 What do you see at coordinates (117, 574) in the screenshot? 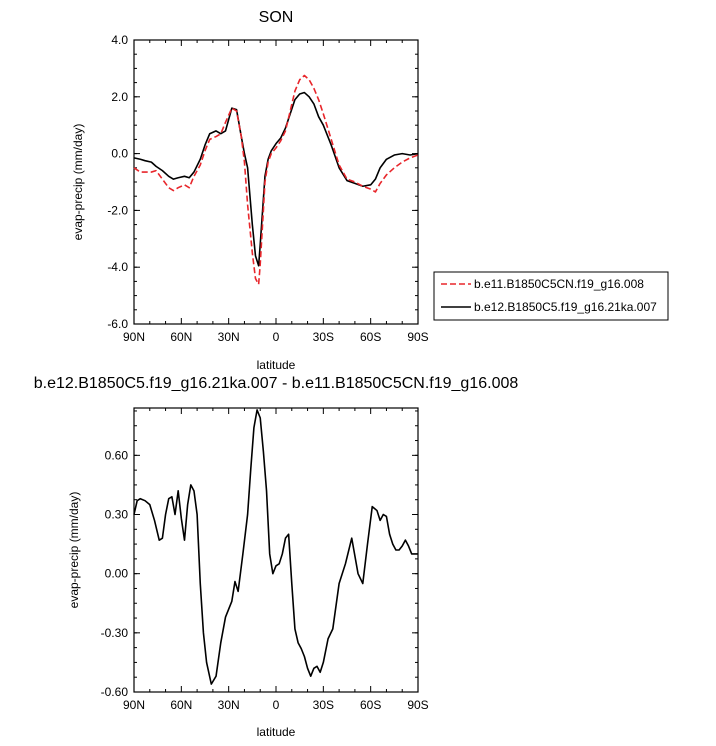
I see `bottom-y-tick-label: 0.00` at bounding box center [117, 574].